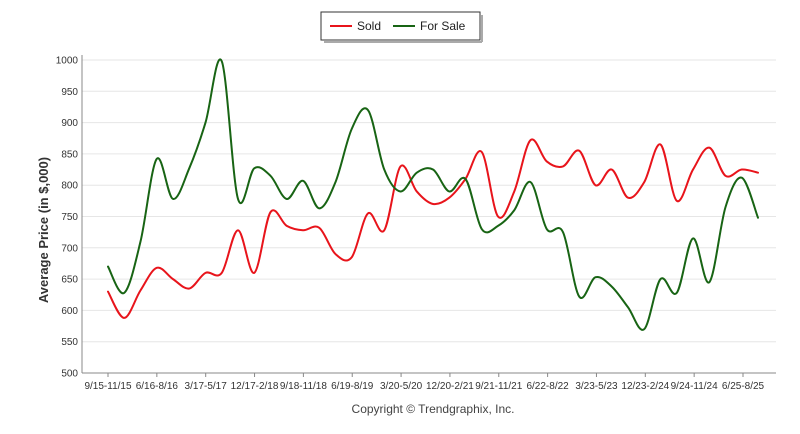 The width and height of the screenshot is (800, 434). Describe the element at coordinates (645, 386) in the screenshot. I see `x-tick-label-11: 12/23-2/24` at that location.